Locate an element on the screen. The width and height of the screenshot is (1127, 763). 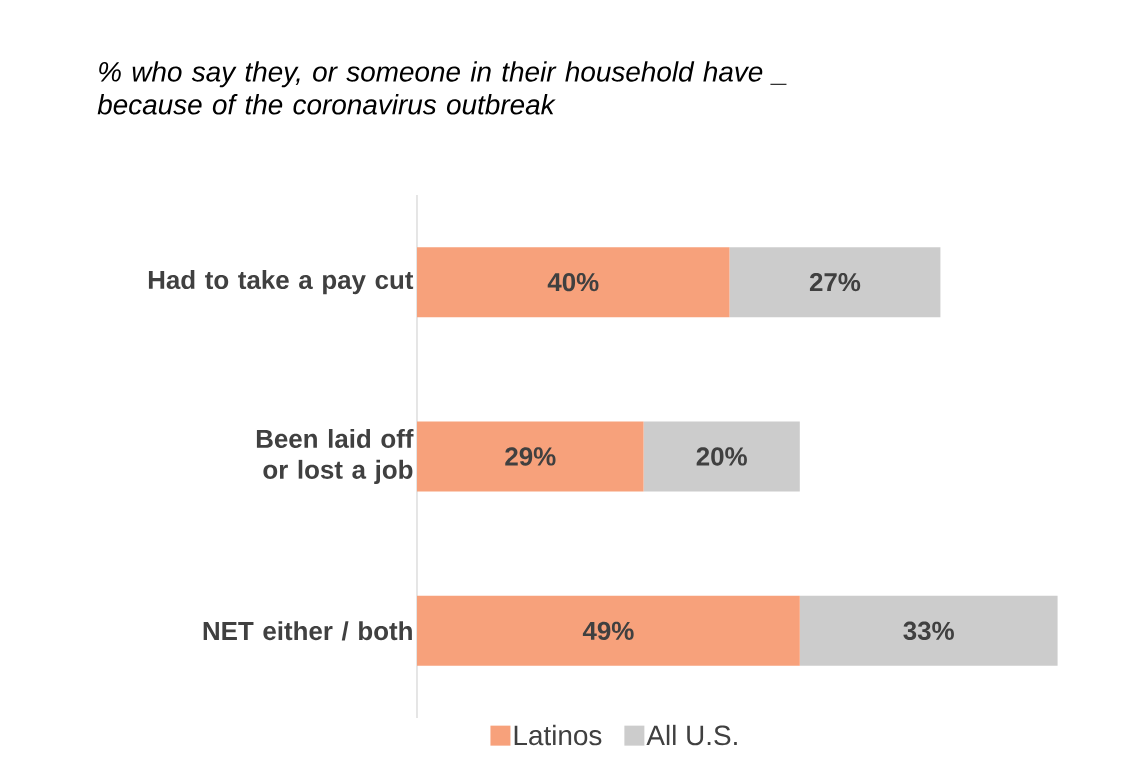
data-label: 29% is located at coordinates (530, 456).